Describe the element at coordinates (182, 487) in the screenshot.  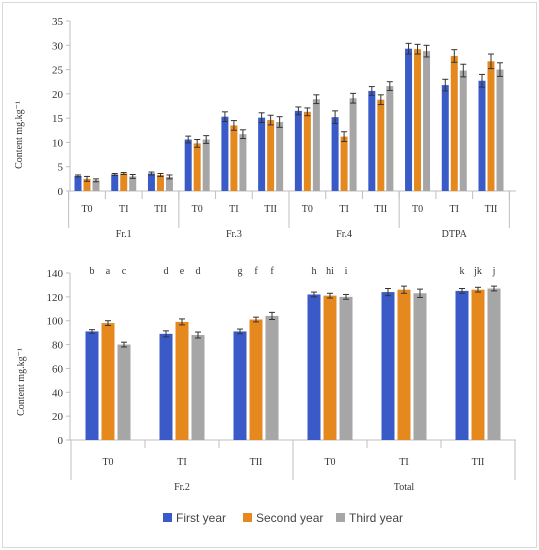
I see `bottom-group-label: Fr.2` at that location.